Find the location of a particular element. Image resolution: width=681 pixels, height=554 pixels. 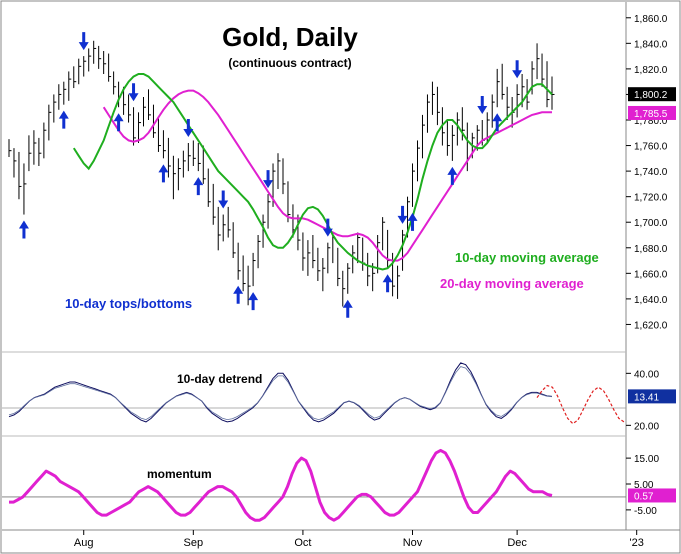

detrend-series is located at coordinates (316, 393).